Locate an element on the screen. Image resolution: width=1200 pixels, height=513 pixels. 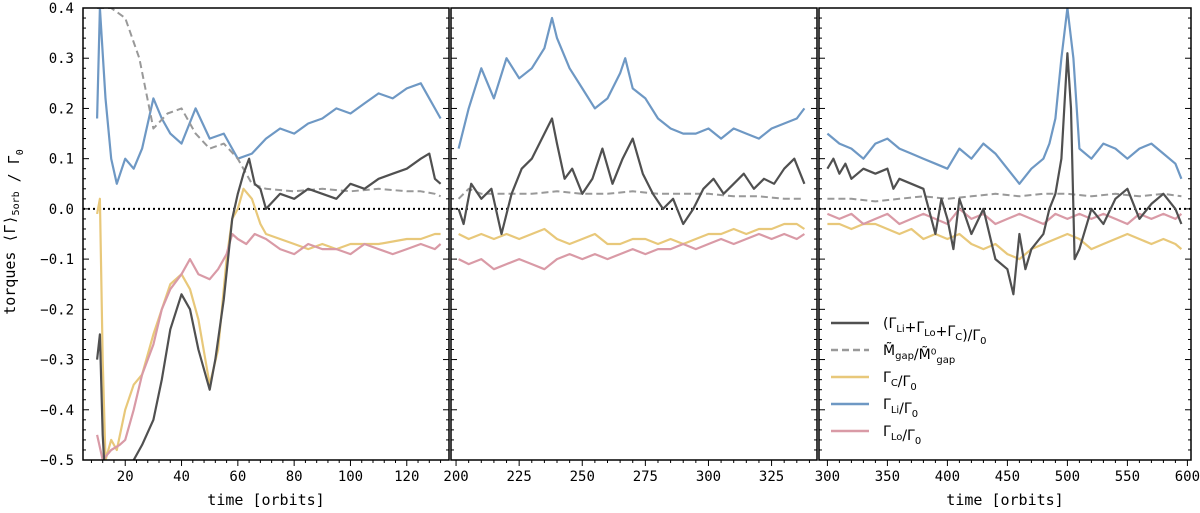
legend-entry-outer-lindblad: ΓLo/Γ0 is located at coordinates (876, 435).